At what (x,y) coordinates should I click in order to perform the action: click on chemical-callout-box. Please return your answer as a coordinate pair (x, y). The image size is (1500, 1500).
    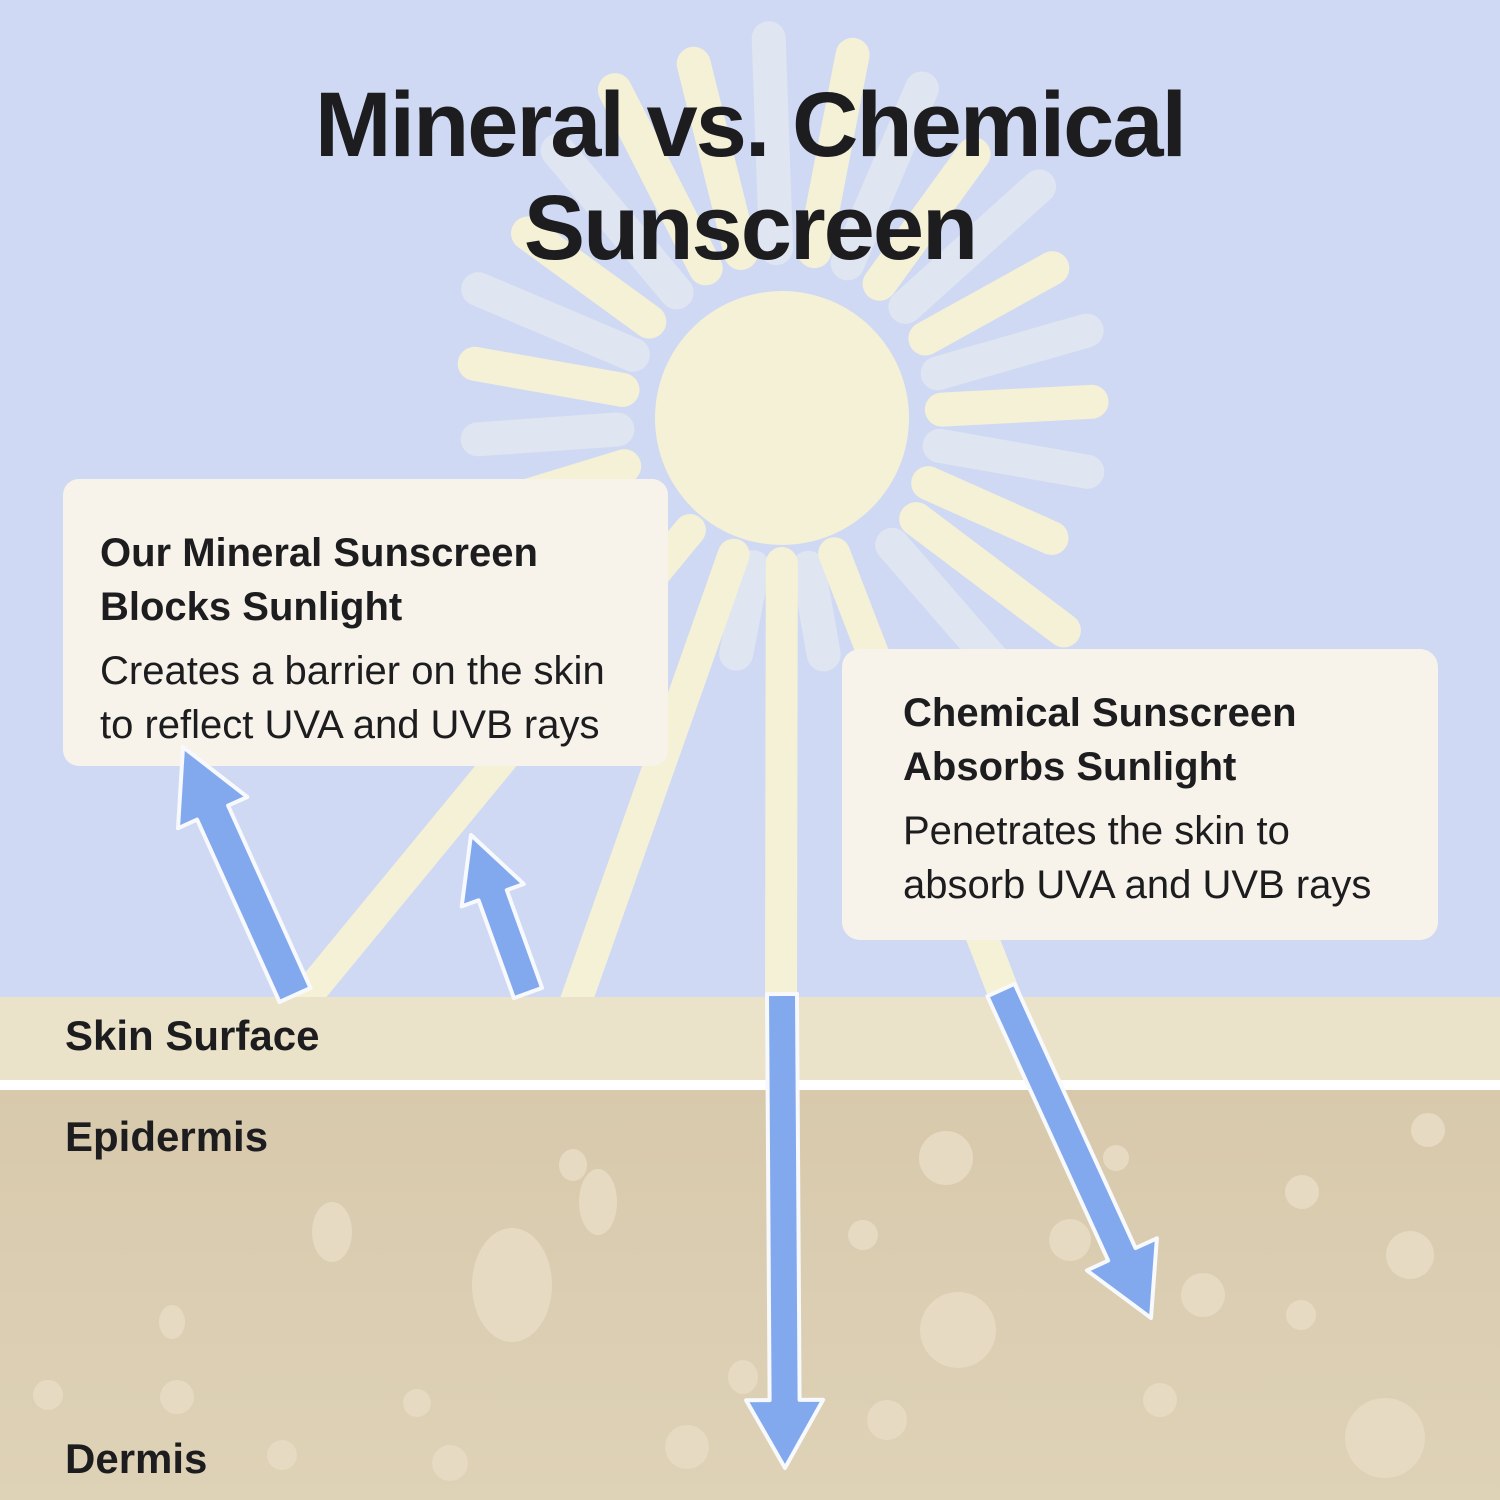
    Looking at the image, I should click on (1140, 794).